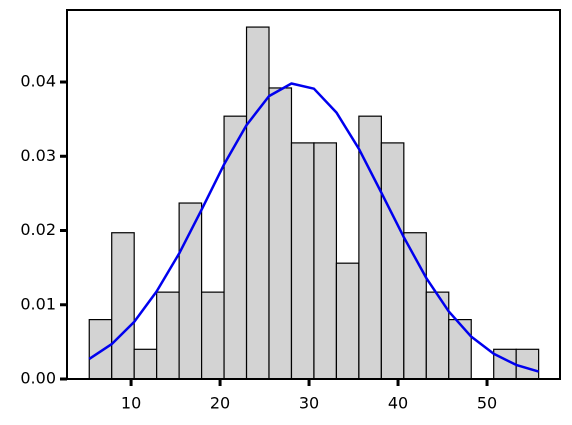 This screenshot has width=572, height=425. What do you see at coordinates (309, 403) in the screenshot?
I see `x-tick-label: 30` at bounding box center [309, 403].